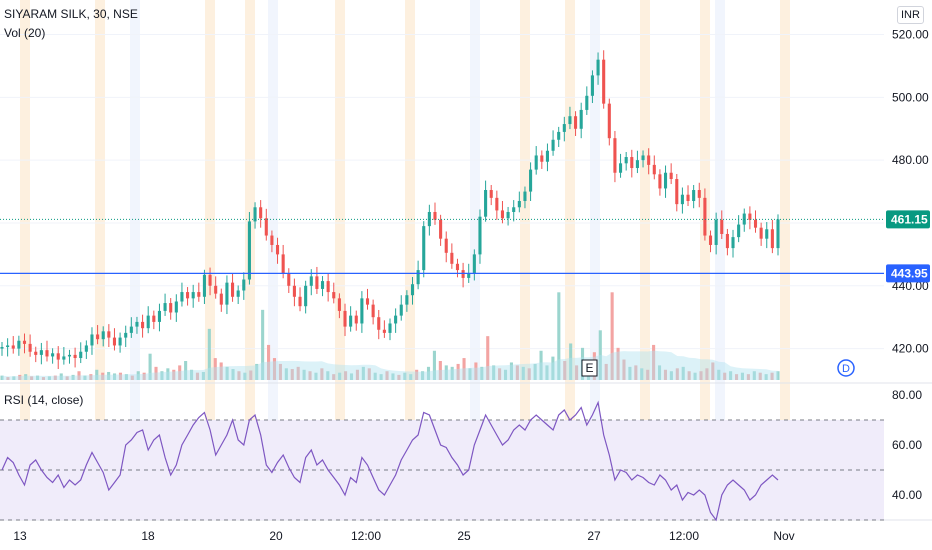 The height and width of the screenshot is (550, 932). I want to click on time-tick-label: 18, so click(148, 536).